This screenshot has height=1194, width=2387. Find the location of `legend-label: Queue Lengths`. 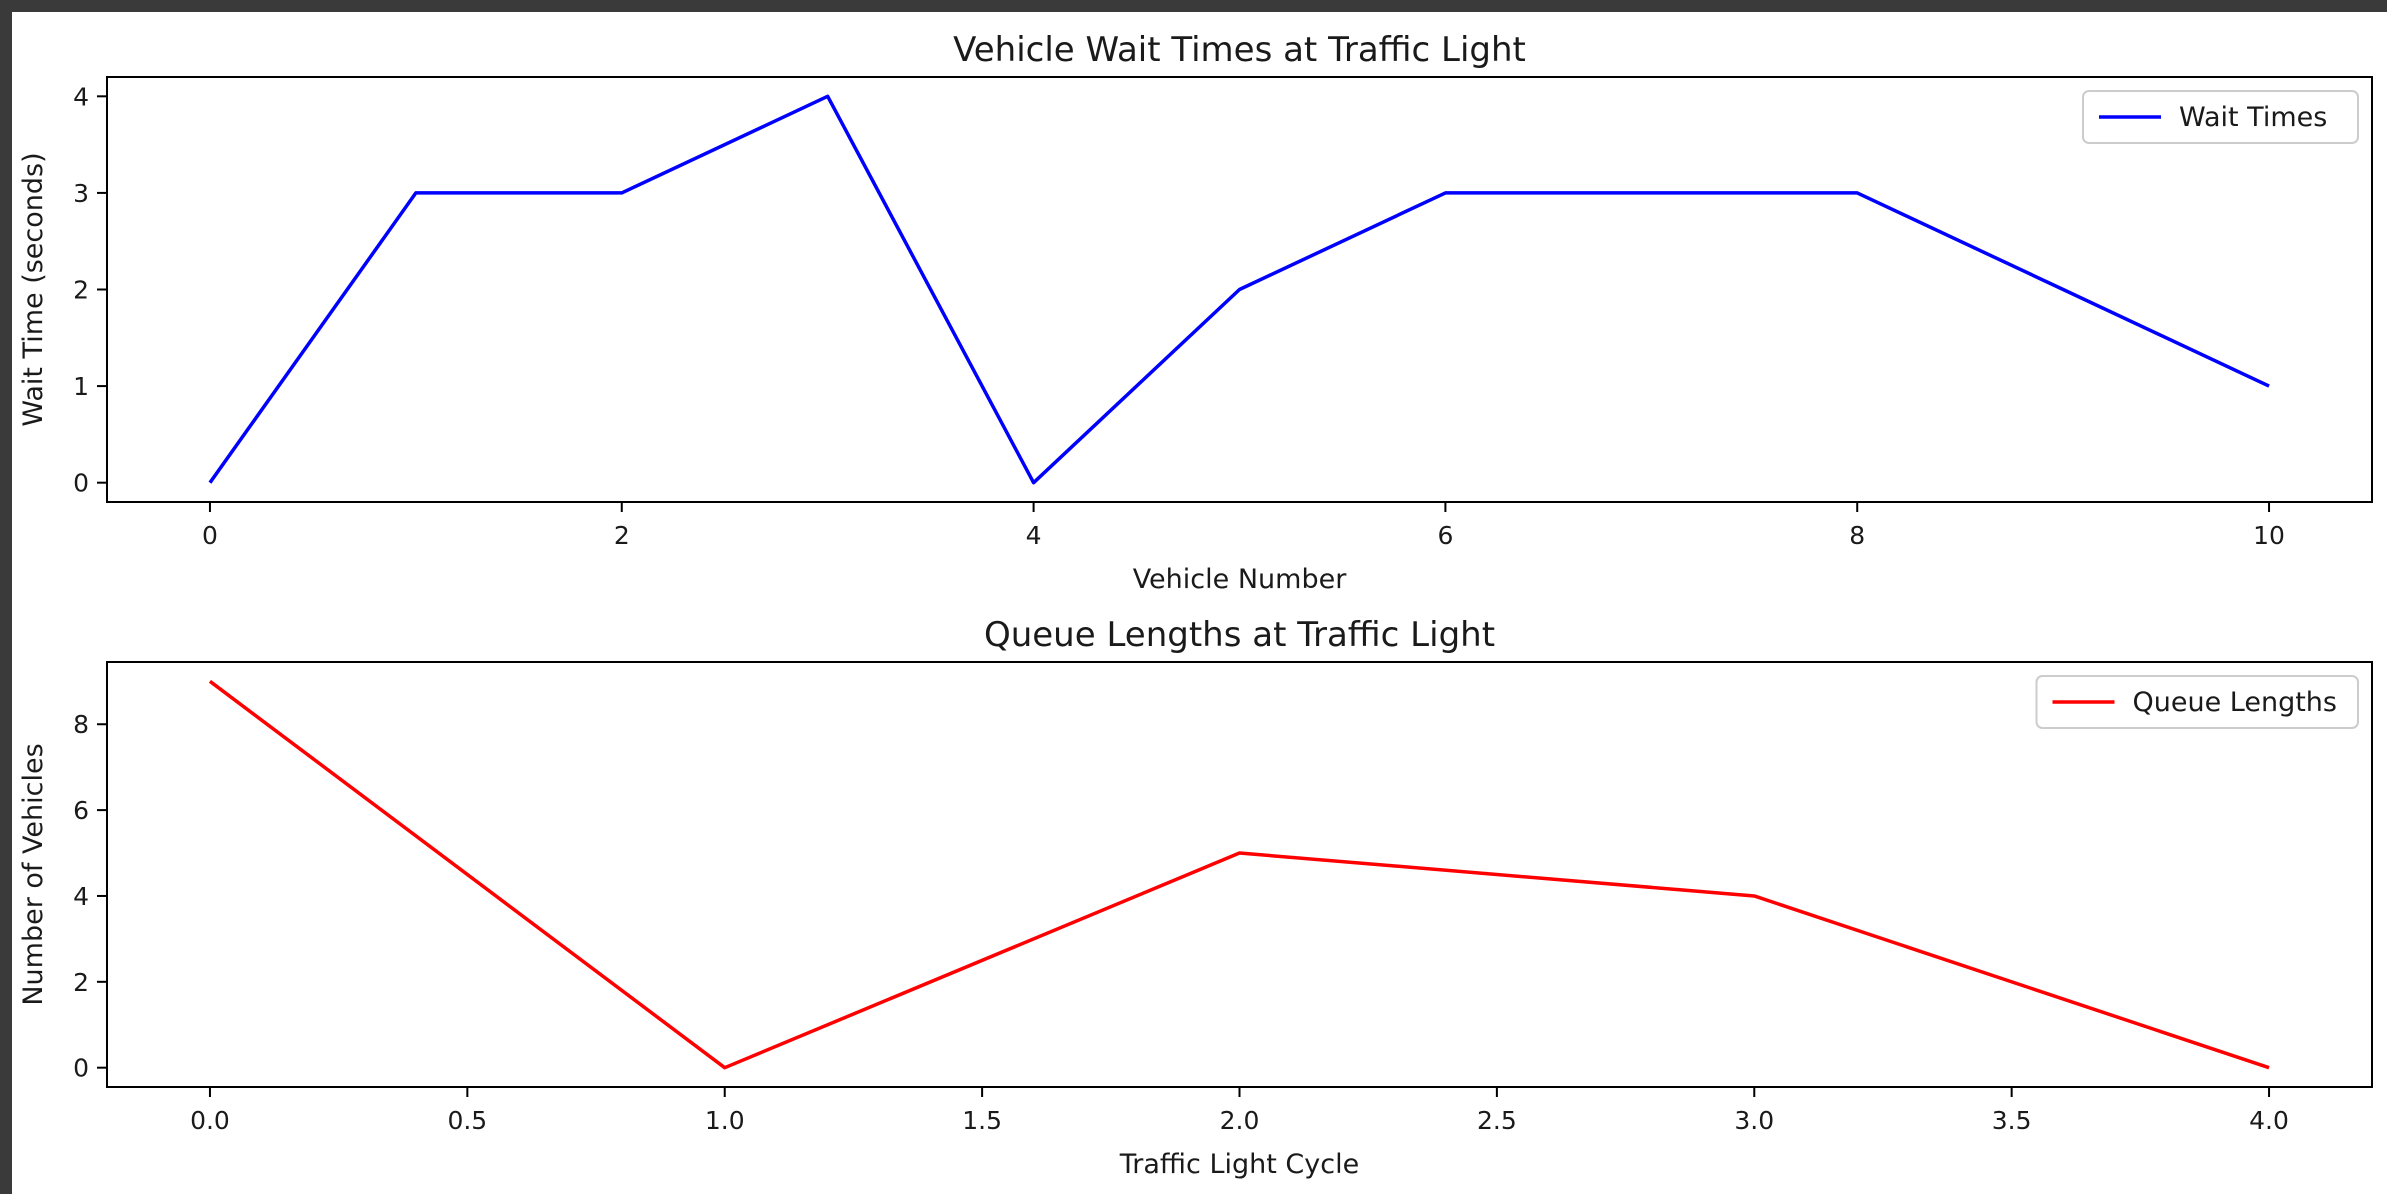

legend-label: Queue Lengths is located at coordinates (2235, 702).